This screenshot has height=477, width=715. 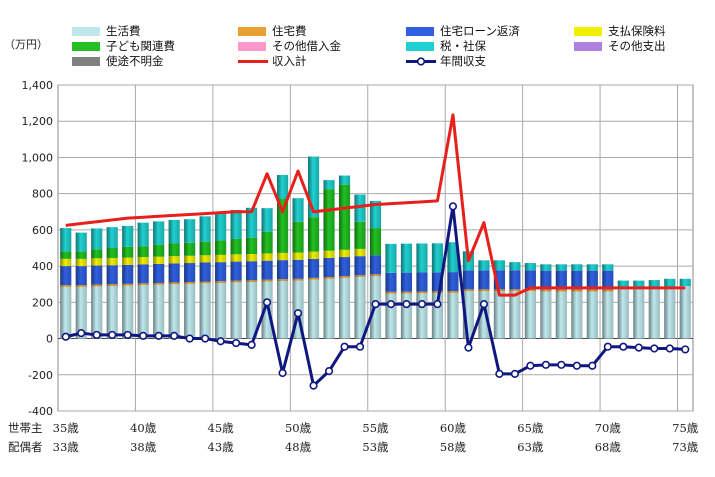 What do you see at coordinates (685, 428) in the screenshot?
I see `x-tick-head: 75歳` at bounding box center [685, 428].